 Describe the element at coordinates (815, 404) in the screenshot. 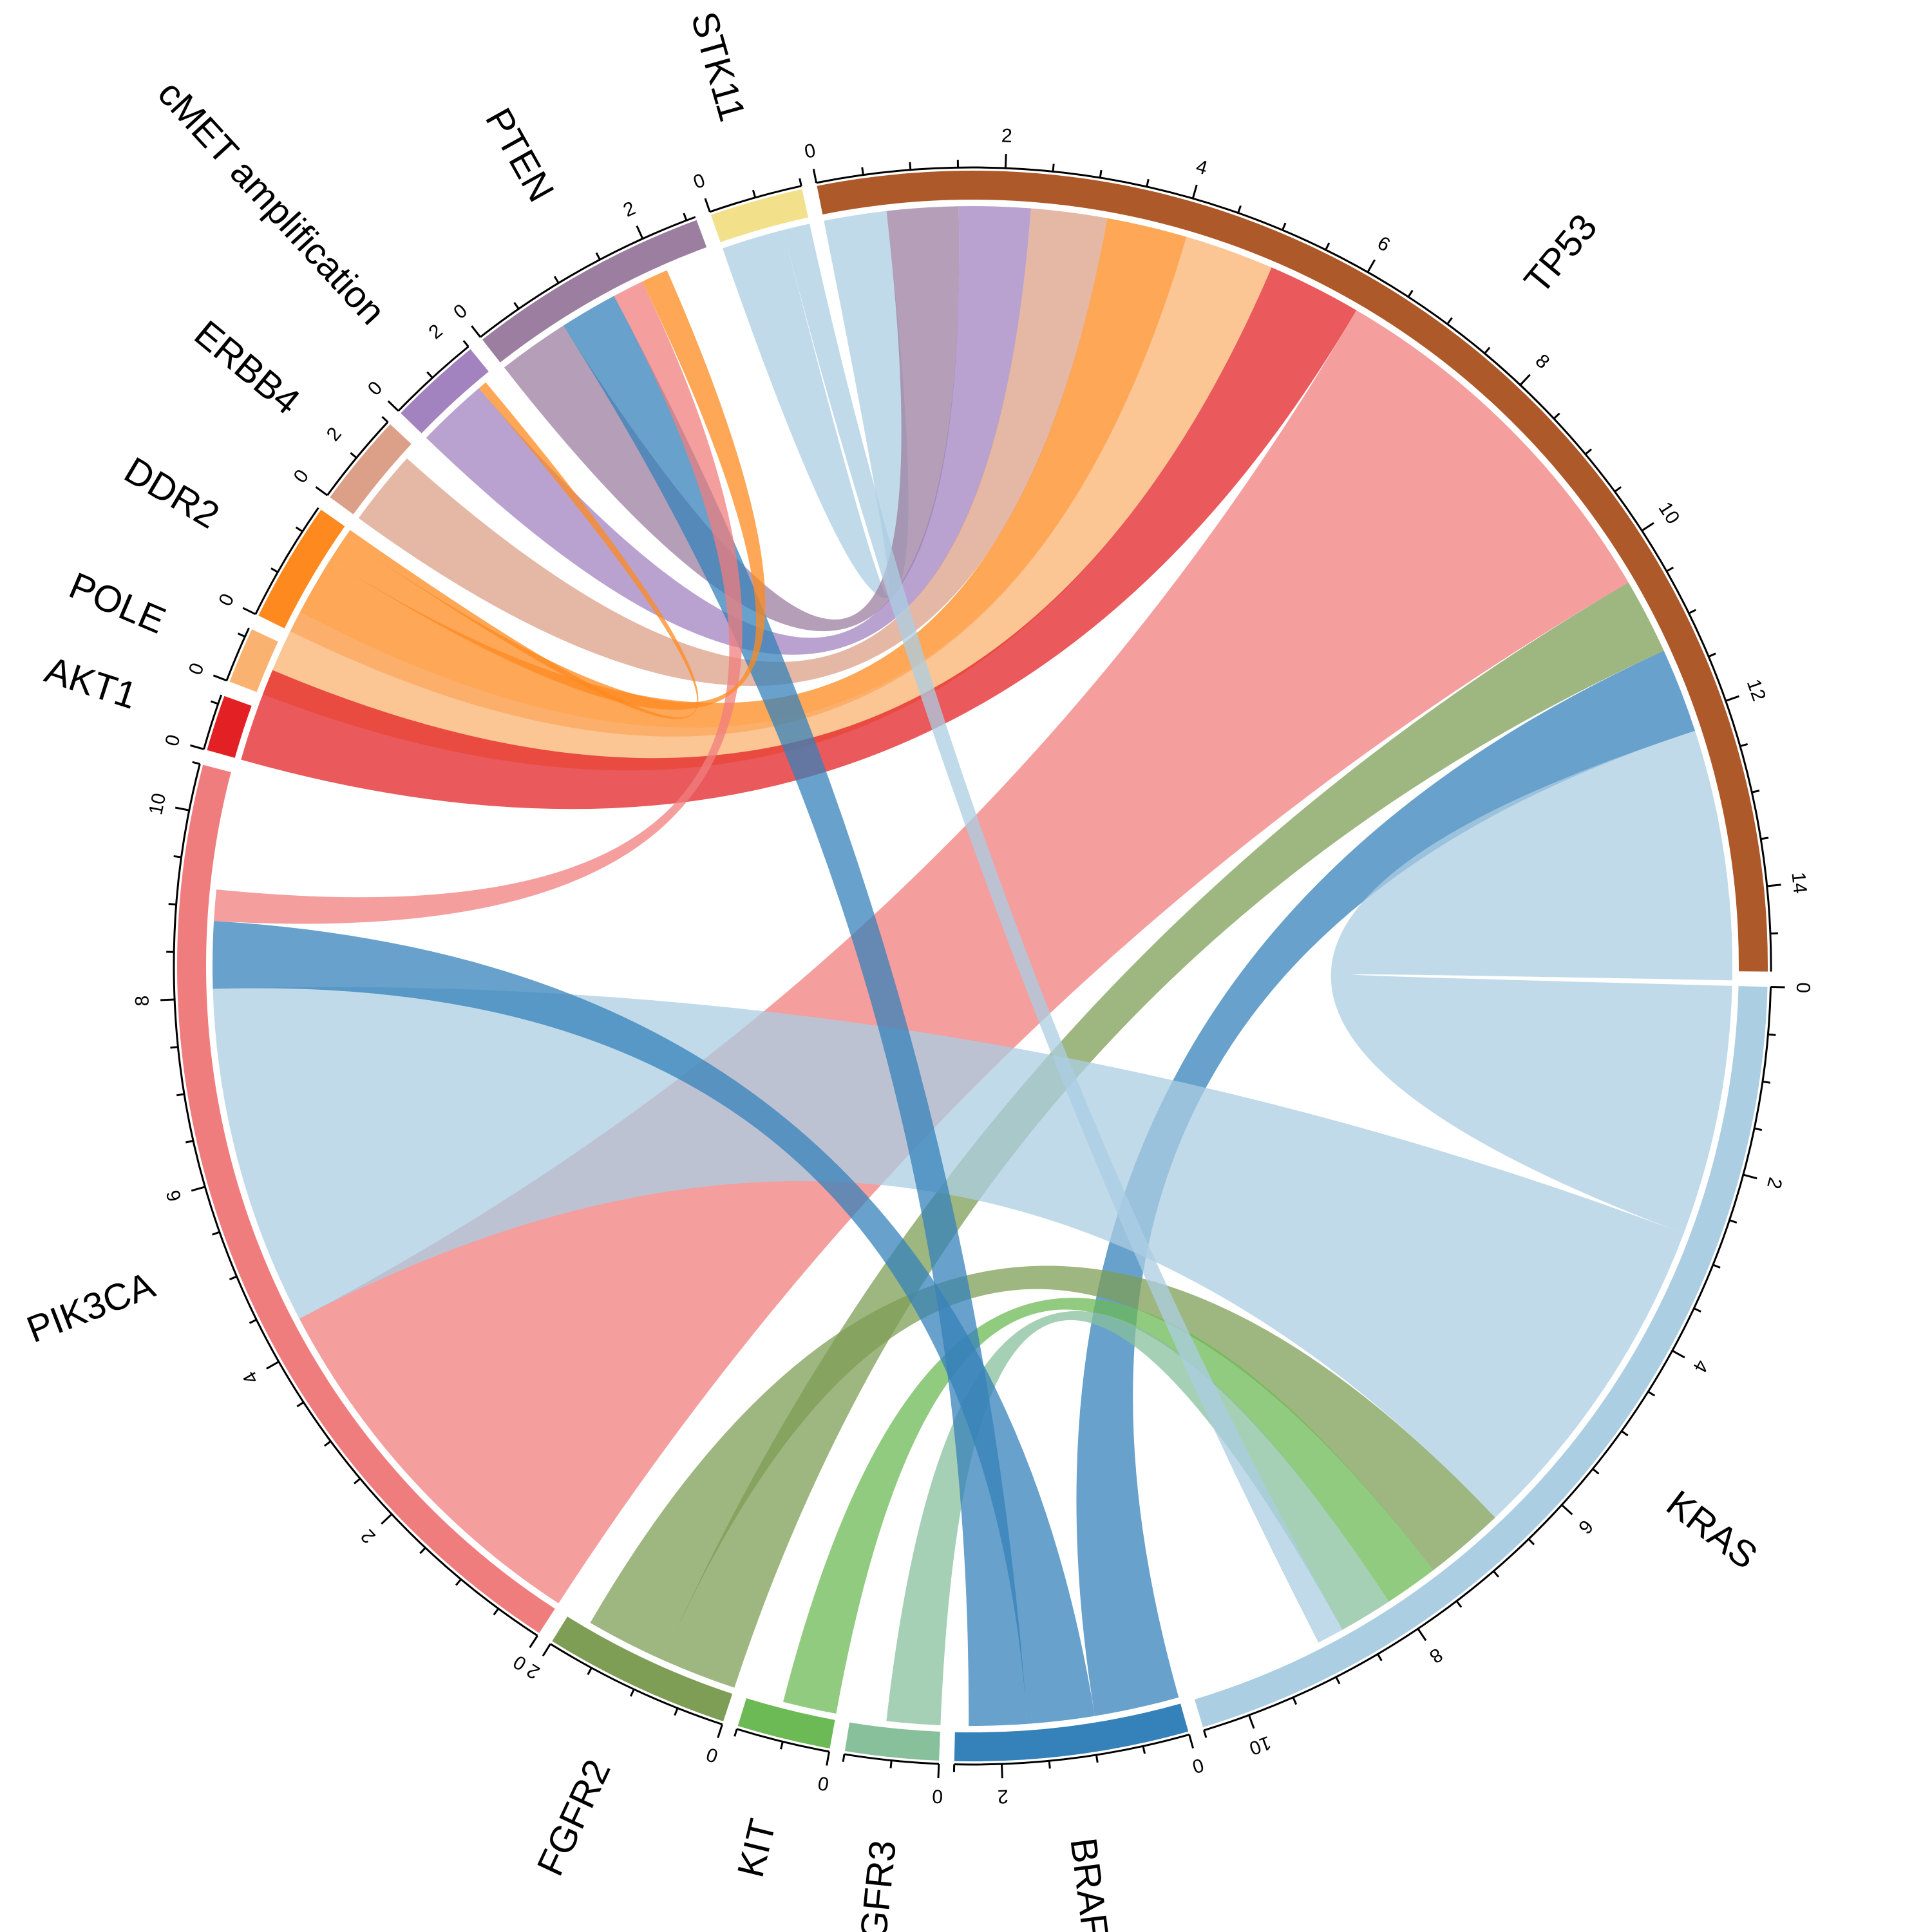

I see `link-tp53-stk11` at that location.